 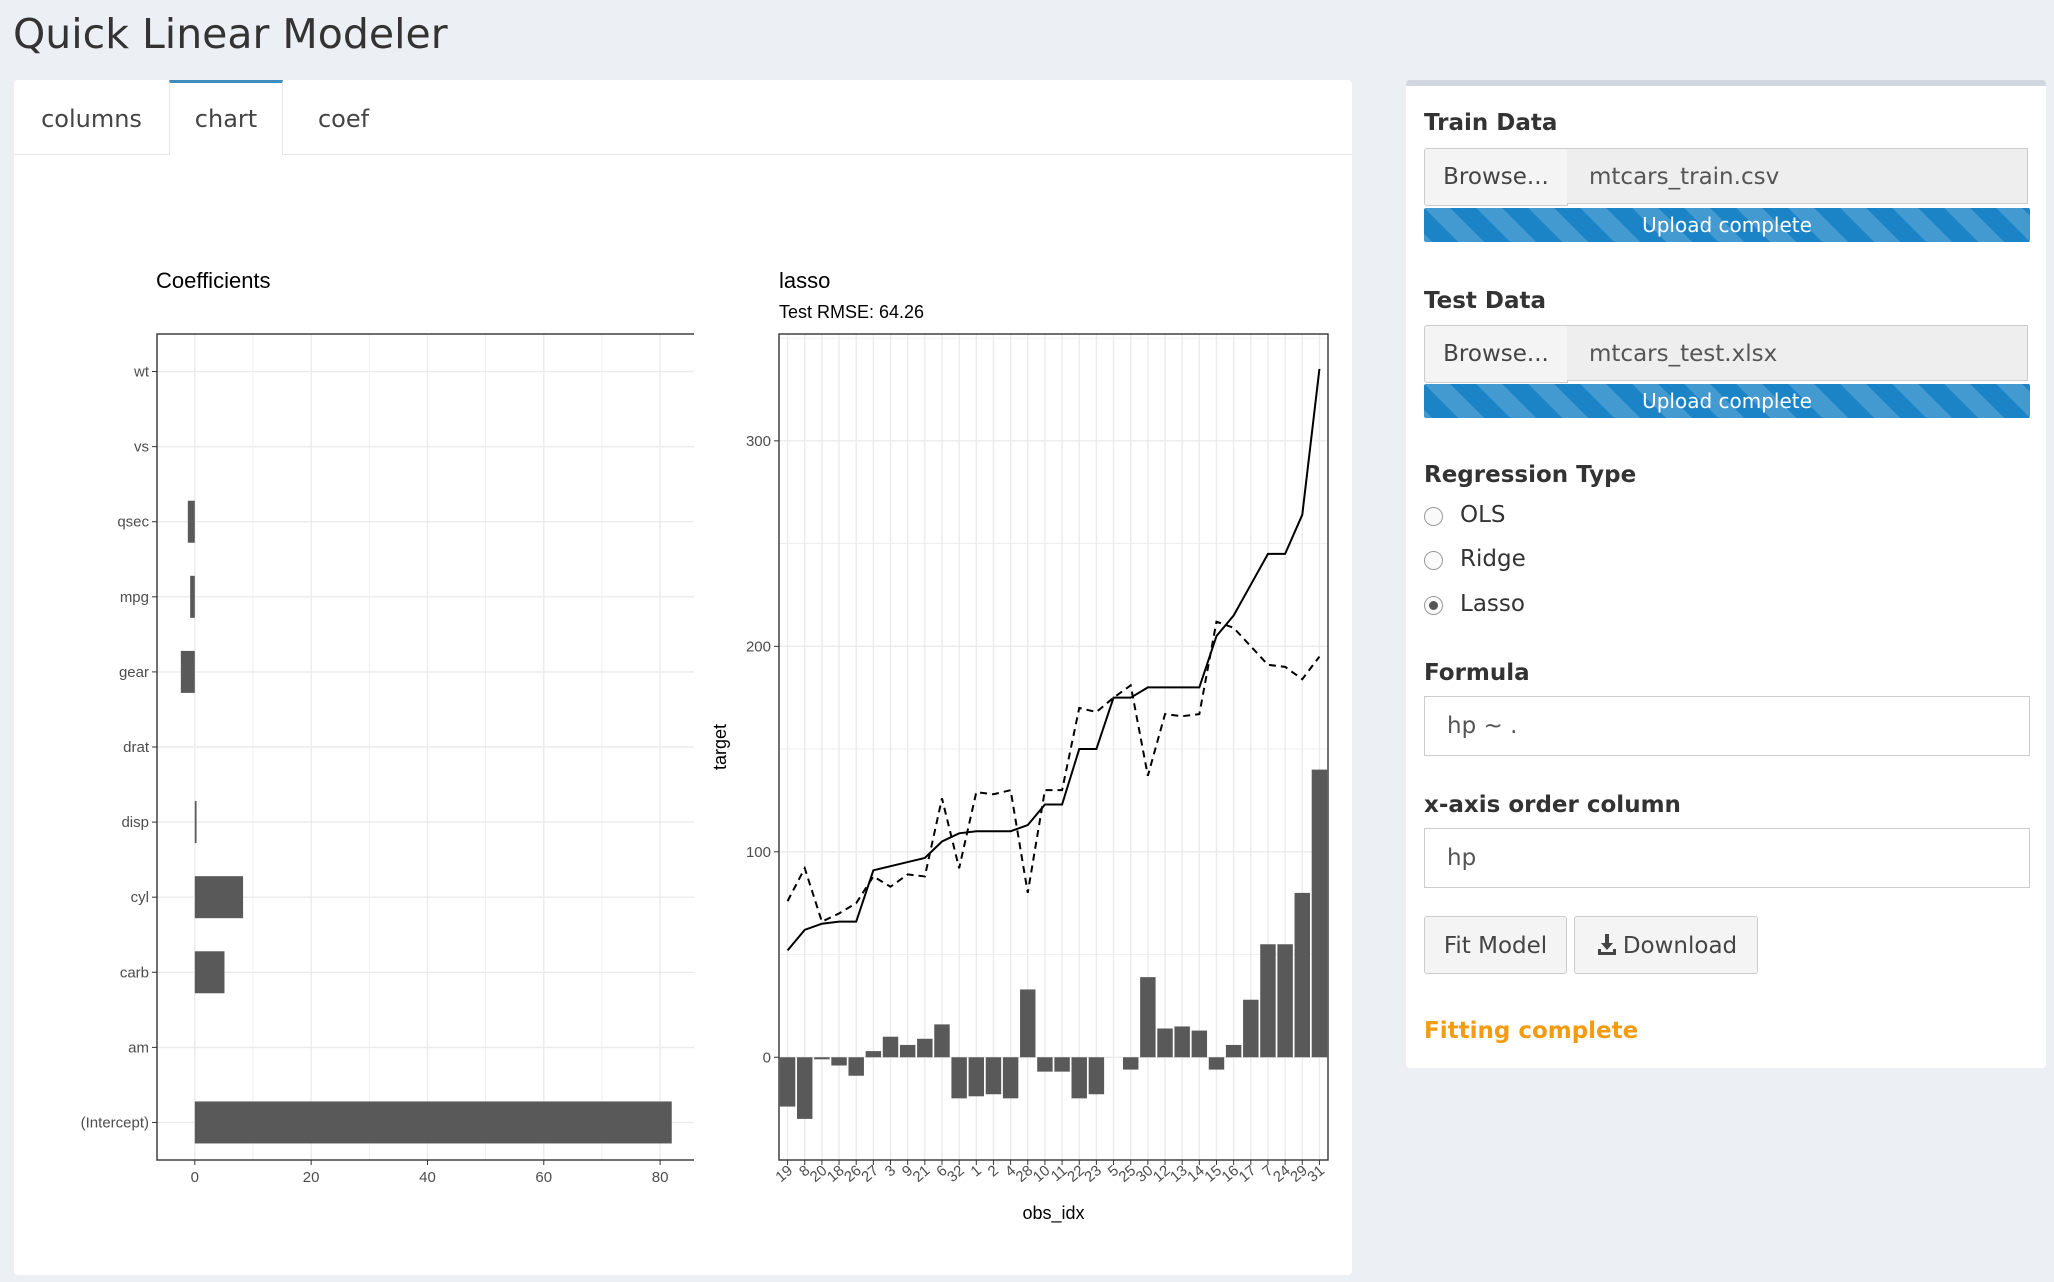 I want to click on coef-x-tick-label: 0, so click(x=195, y=1177).